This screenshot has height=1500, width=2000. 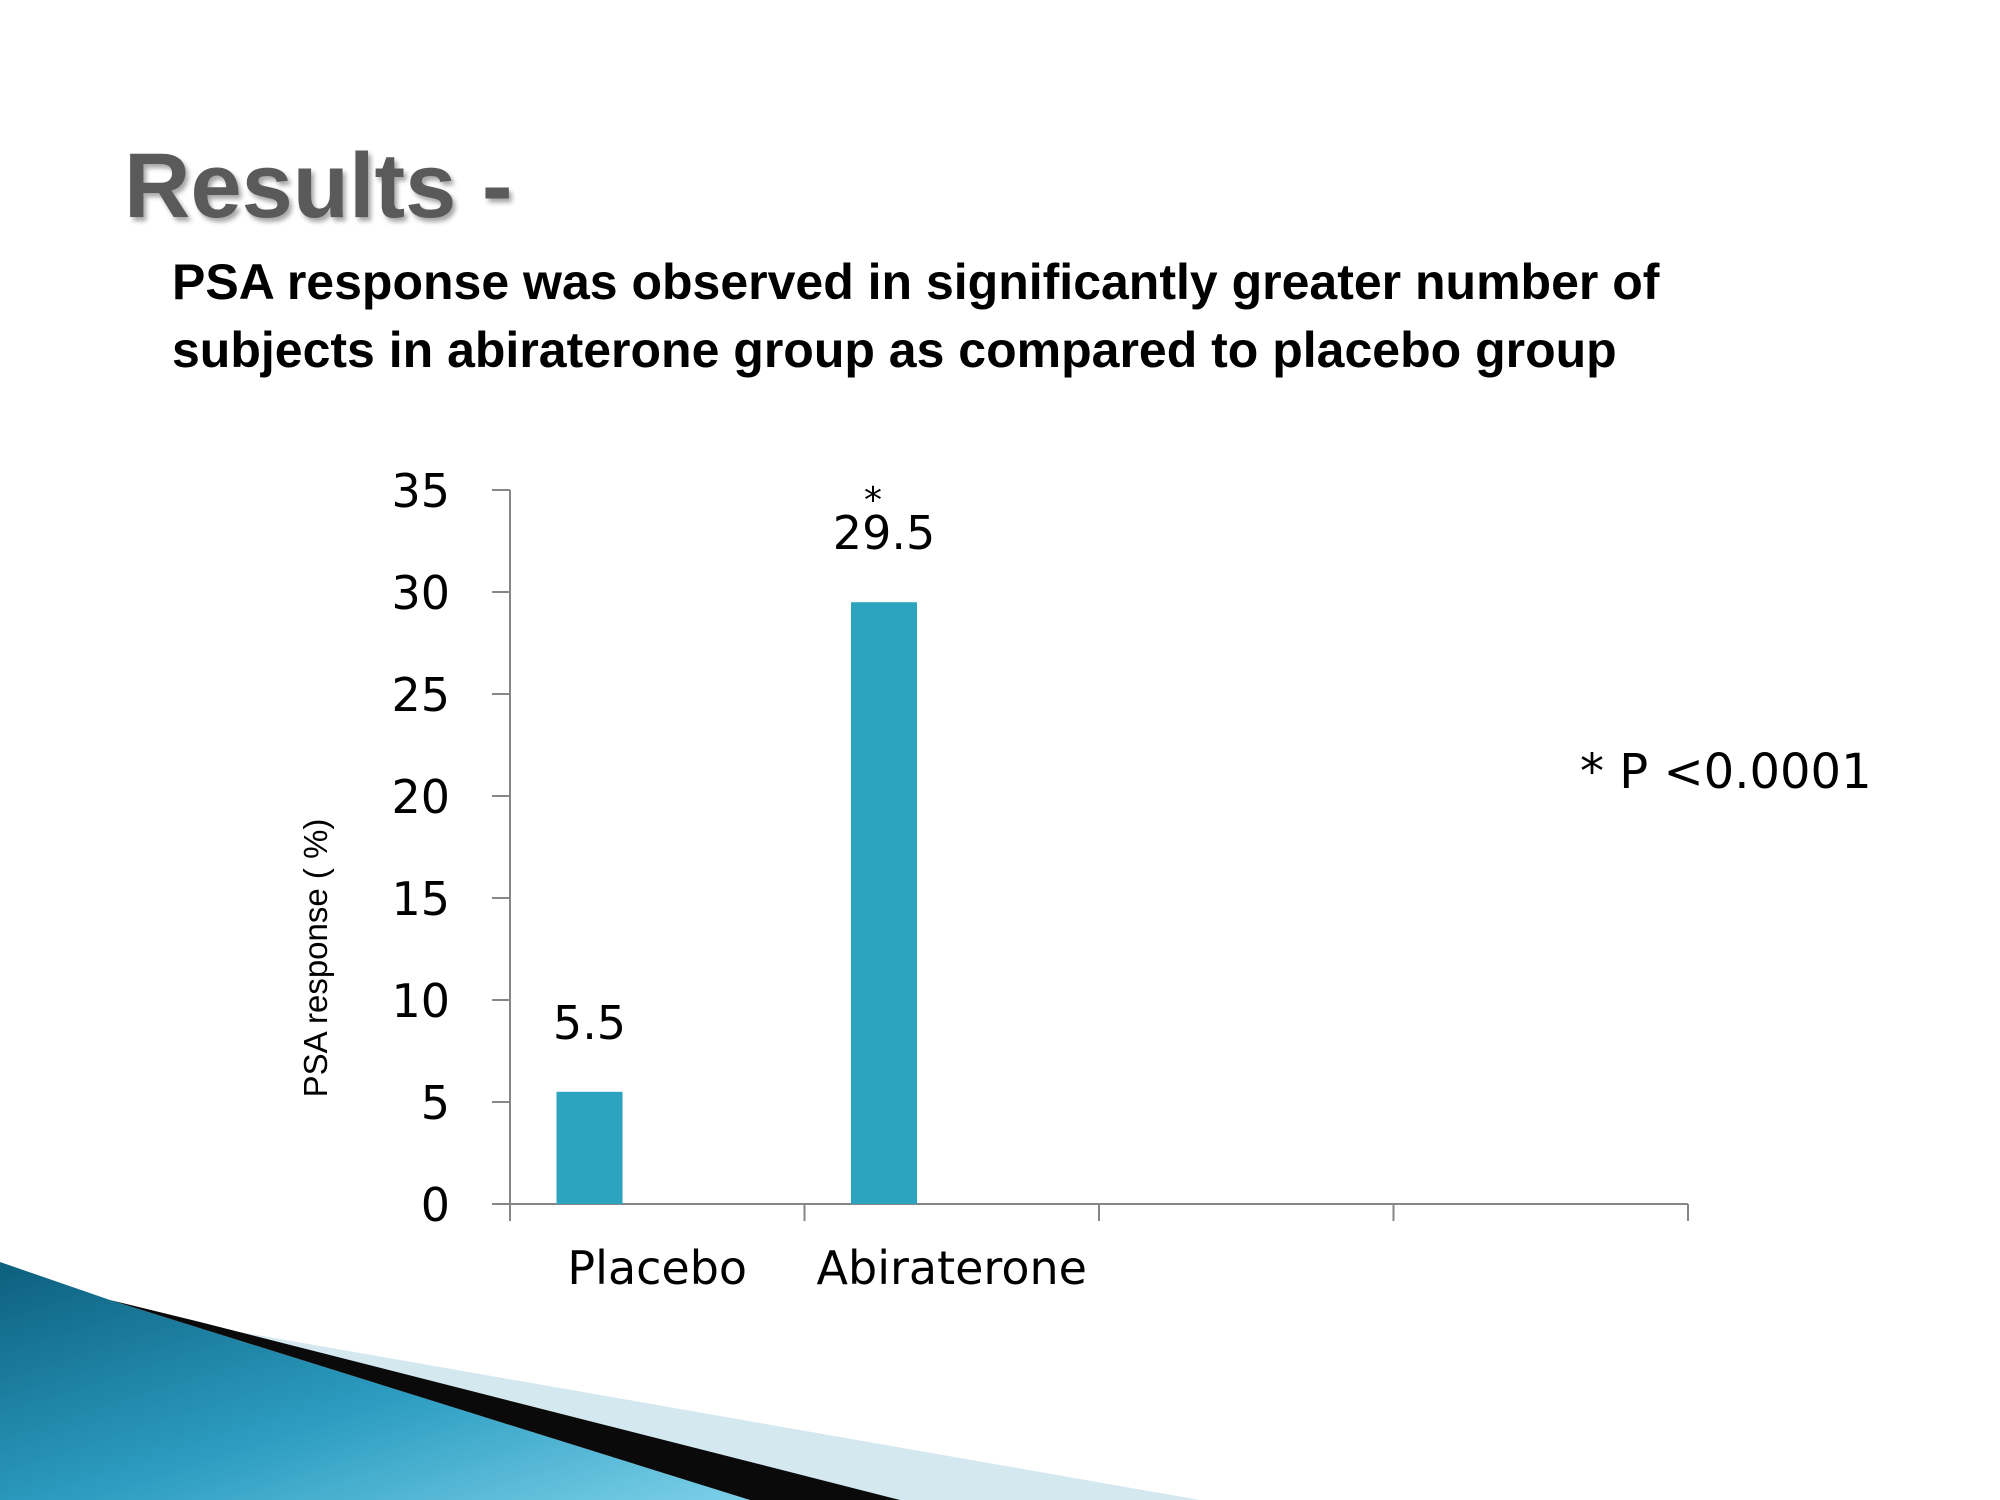 What do you see at coordinates (505, 1400) in the screenshot?
I see `decor-black-stripe` at bounding box center [505, 1400].